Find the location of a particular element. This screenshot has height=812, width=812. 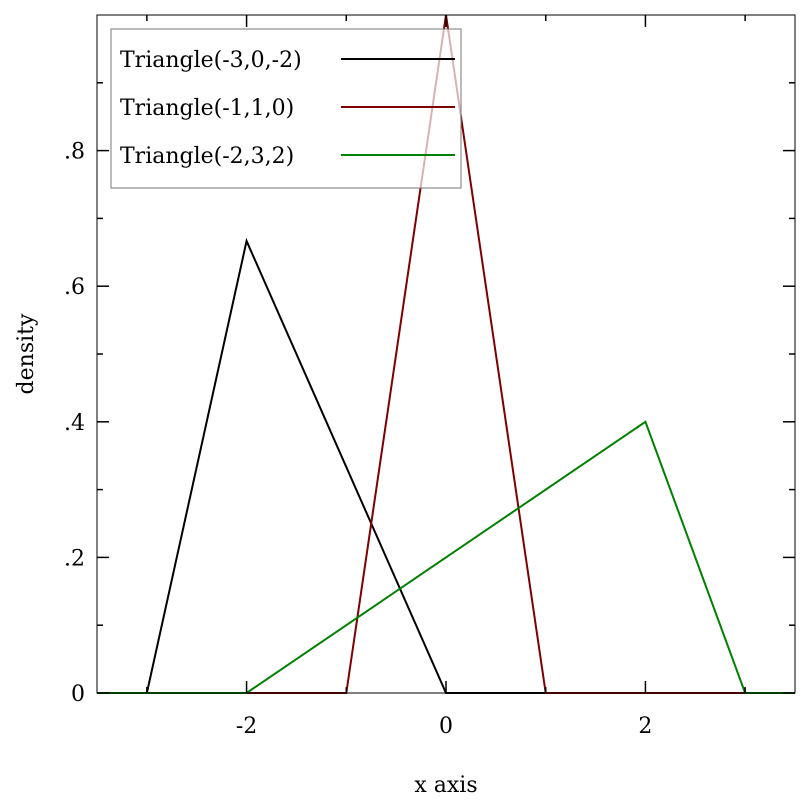

x-axis-title: x axis is located at coordinates (445, 785).